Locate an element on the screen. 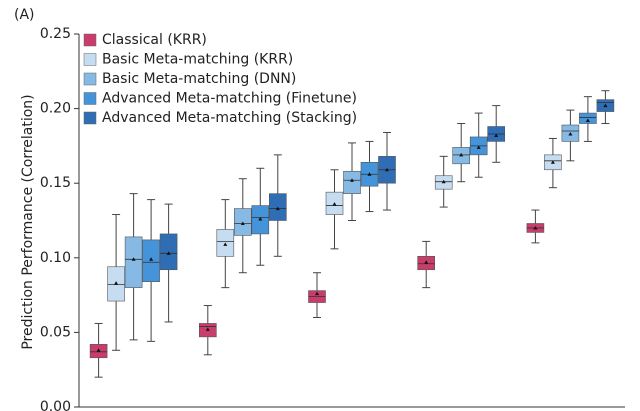  legend-label: Basic Meta-matching (DNN) is located at coordinates (199, 79).